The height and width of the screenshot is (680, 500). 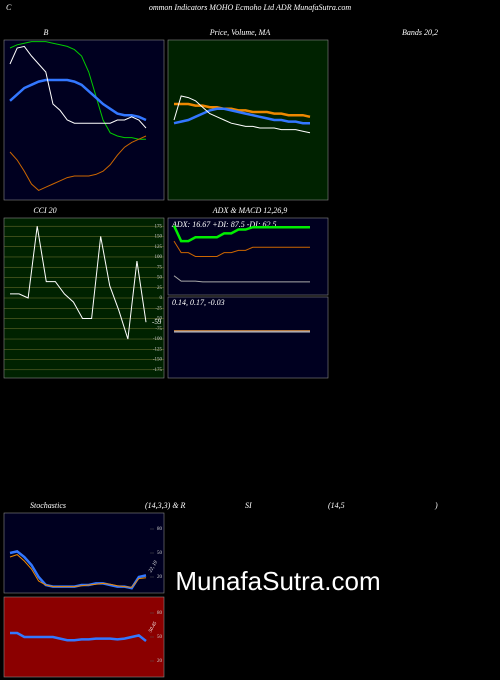 What do you see at coordinates (420, 32) in the screenshot?
I see `panel-subtitle: Bands 20,2` at bounding box center [420, 32].